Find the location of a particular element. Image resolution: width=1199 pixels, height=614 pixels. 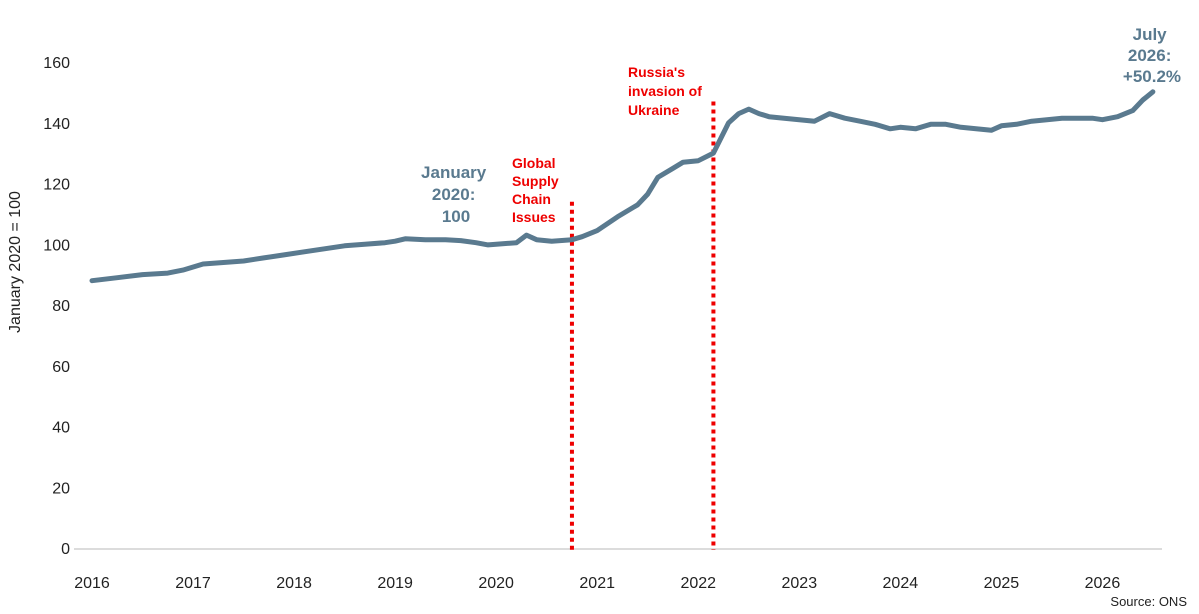

x-tick-label: 2026 is located at coordinates (1103, 583).